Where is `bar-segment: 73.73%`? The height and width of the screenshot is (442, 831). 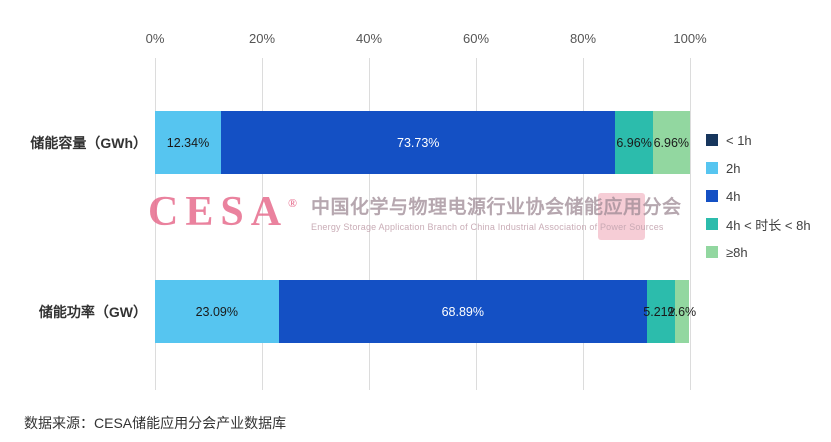
bar-segment: 73.73% is located at coordinates (418, 142).